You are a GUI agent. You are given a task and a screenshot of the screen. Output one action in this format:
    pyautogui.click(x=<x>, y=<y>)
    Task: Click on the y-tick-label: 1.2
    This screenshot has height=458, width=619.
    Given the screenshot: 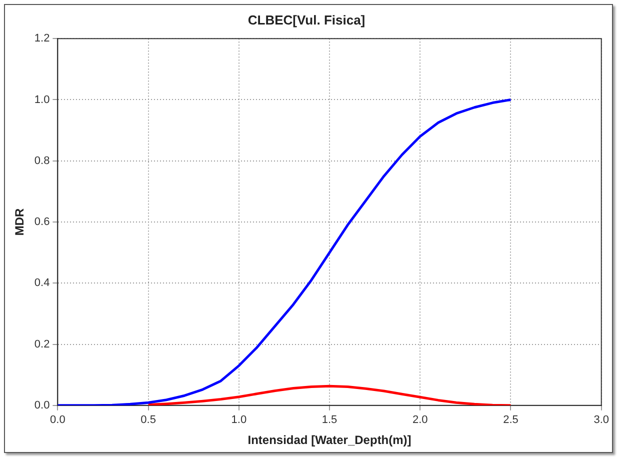 What is the action you would take?
    pyautogui.click(x=42, y=38)
    